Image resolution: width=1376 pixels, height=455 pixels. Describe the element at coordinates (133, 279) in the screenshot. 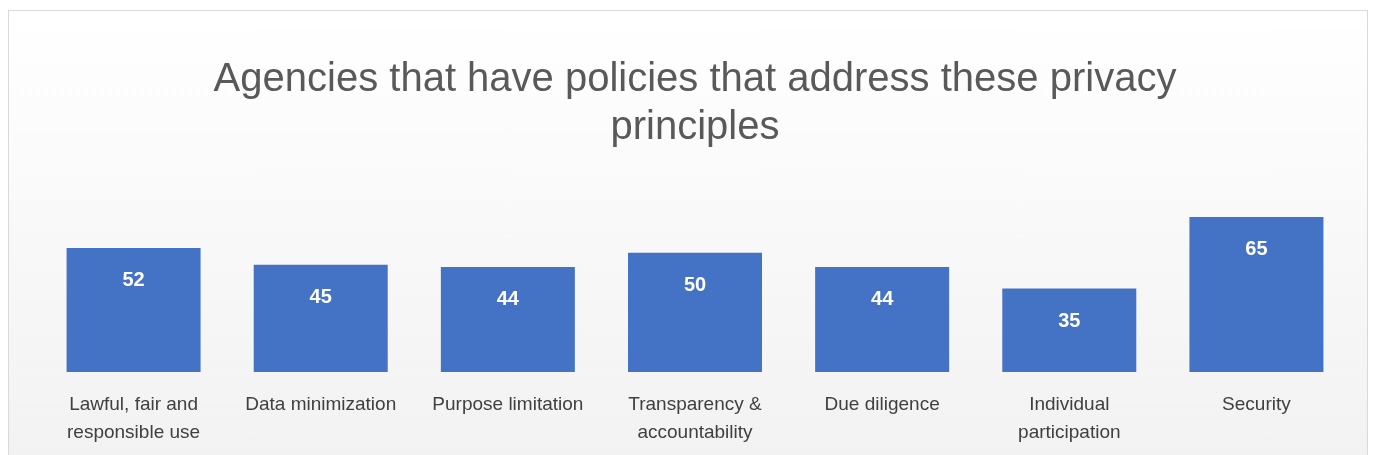

I see `data-label: 52` at that location.